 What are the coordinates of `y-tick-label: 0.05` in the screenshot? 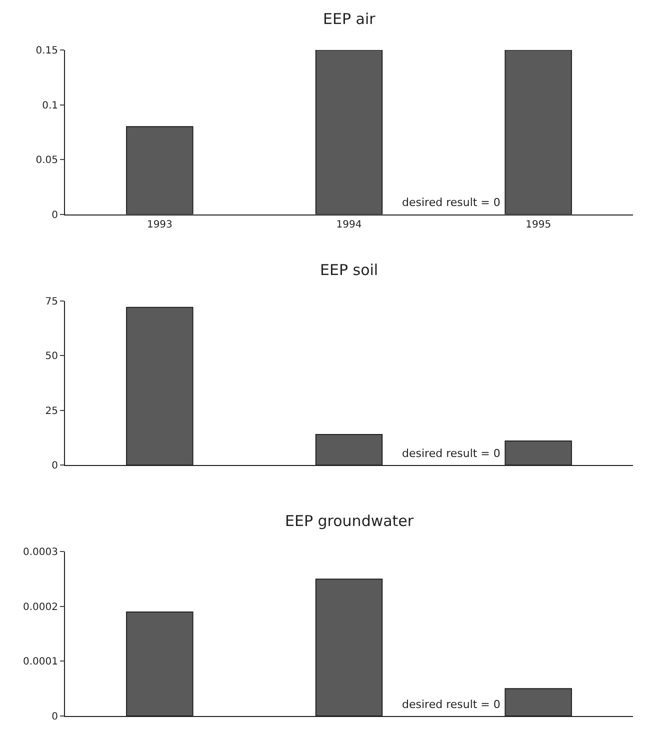 It's located at (47, 160).